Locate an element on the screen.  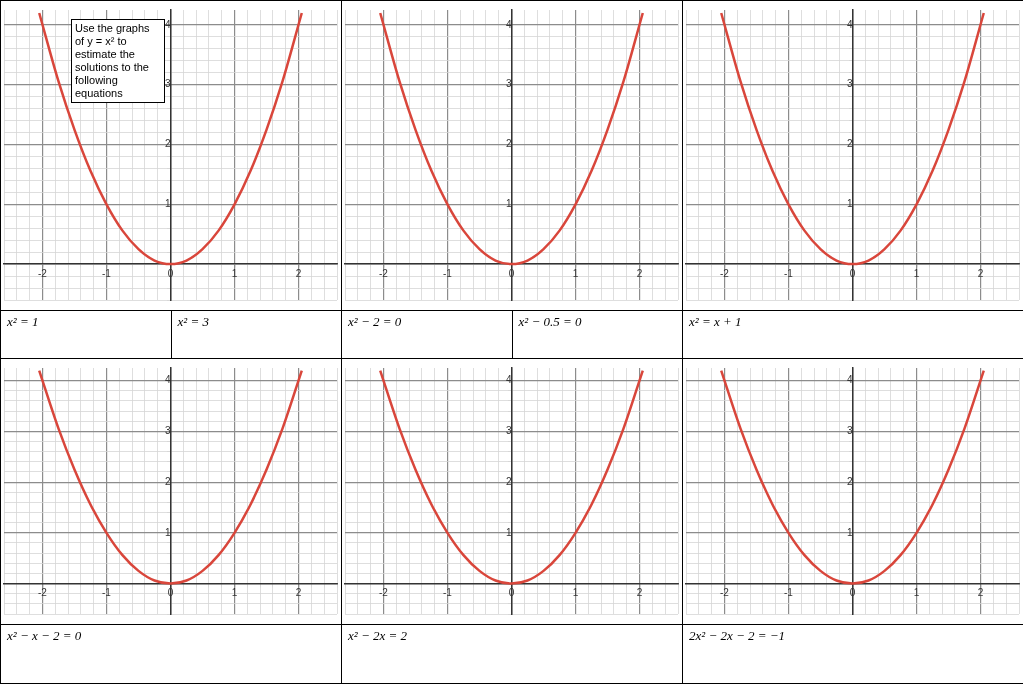
text: x² − x − 2 = 0 is located at coordinates (171, 654).